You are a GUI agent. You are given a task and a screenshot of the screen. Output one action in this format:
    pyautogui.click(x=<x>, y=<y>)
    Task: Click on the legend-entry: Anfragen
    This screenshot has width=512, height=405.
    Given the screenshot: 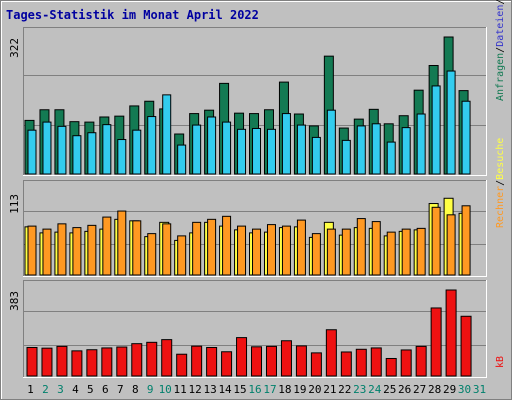 What is the action you would take?
    pyautogui.click(x=500, y=77)
    